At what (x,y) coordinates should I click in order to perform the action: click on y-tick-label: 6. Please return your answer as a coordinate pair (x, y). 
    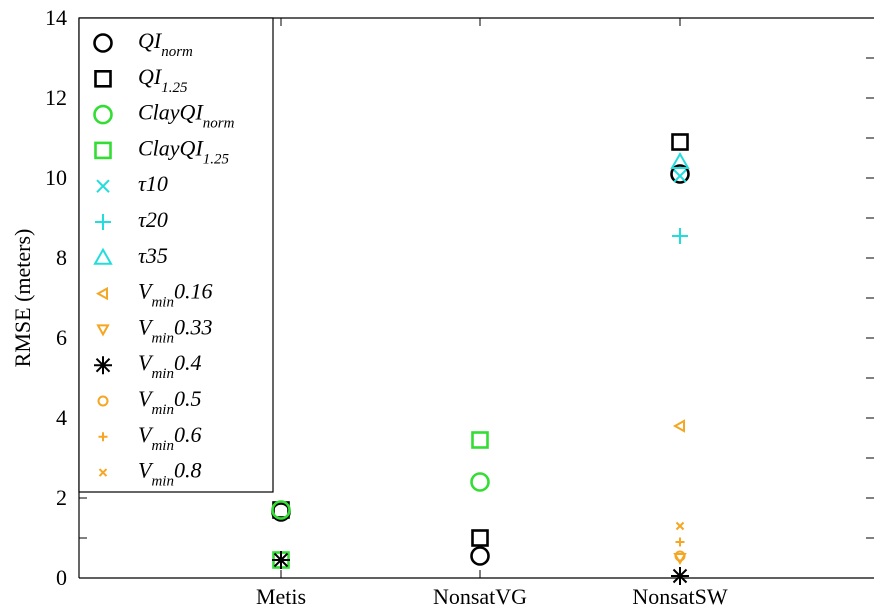
    Looking at the image, I should click on (61, 337).